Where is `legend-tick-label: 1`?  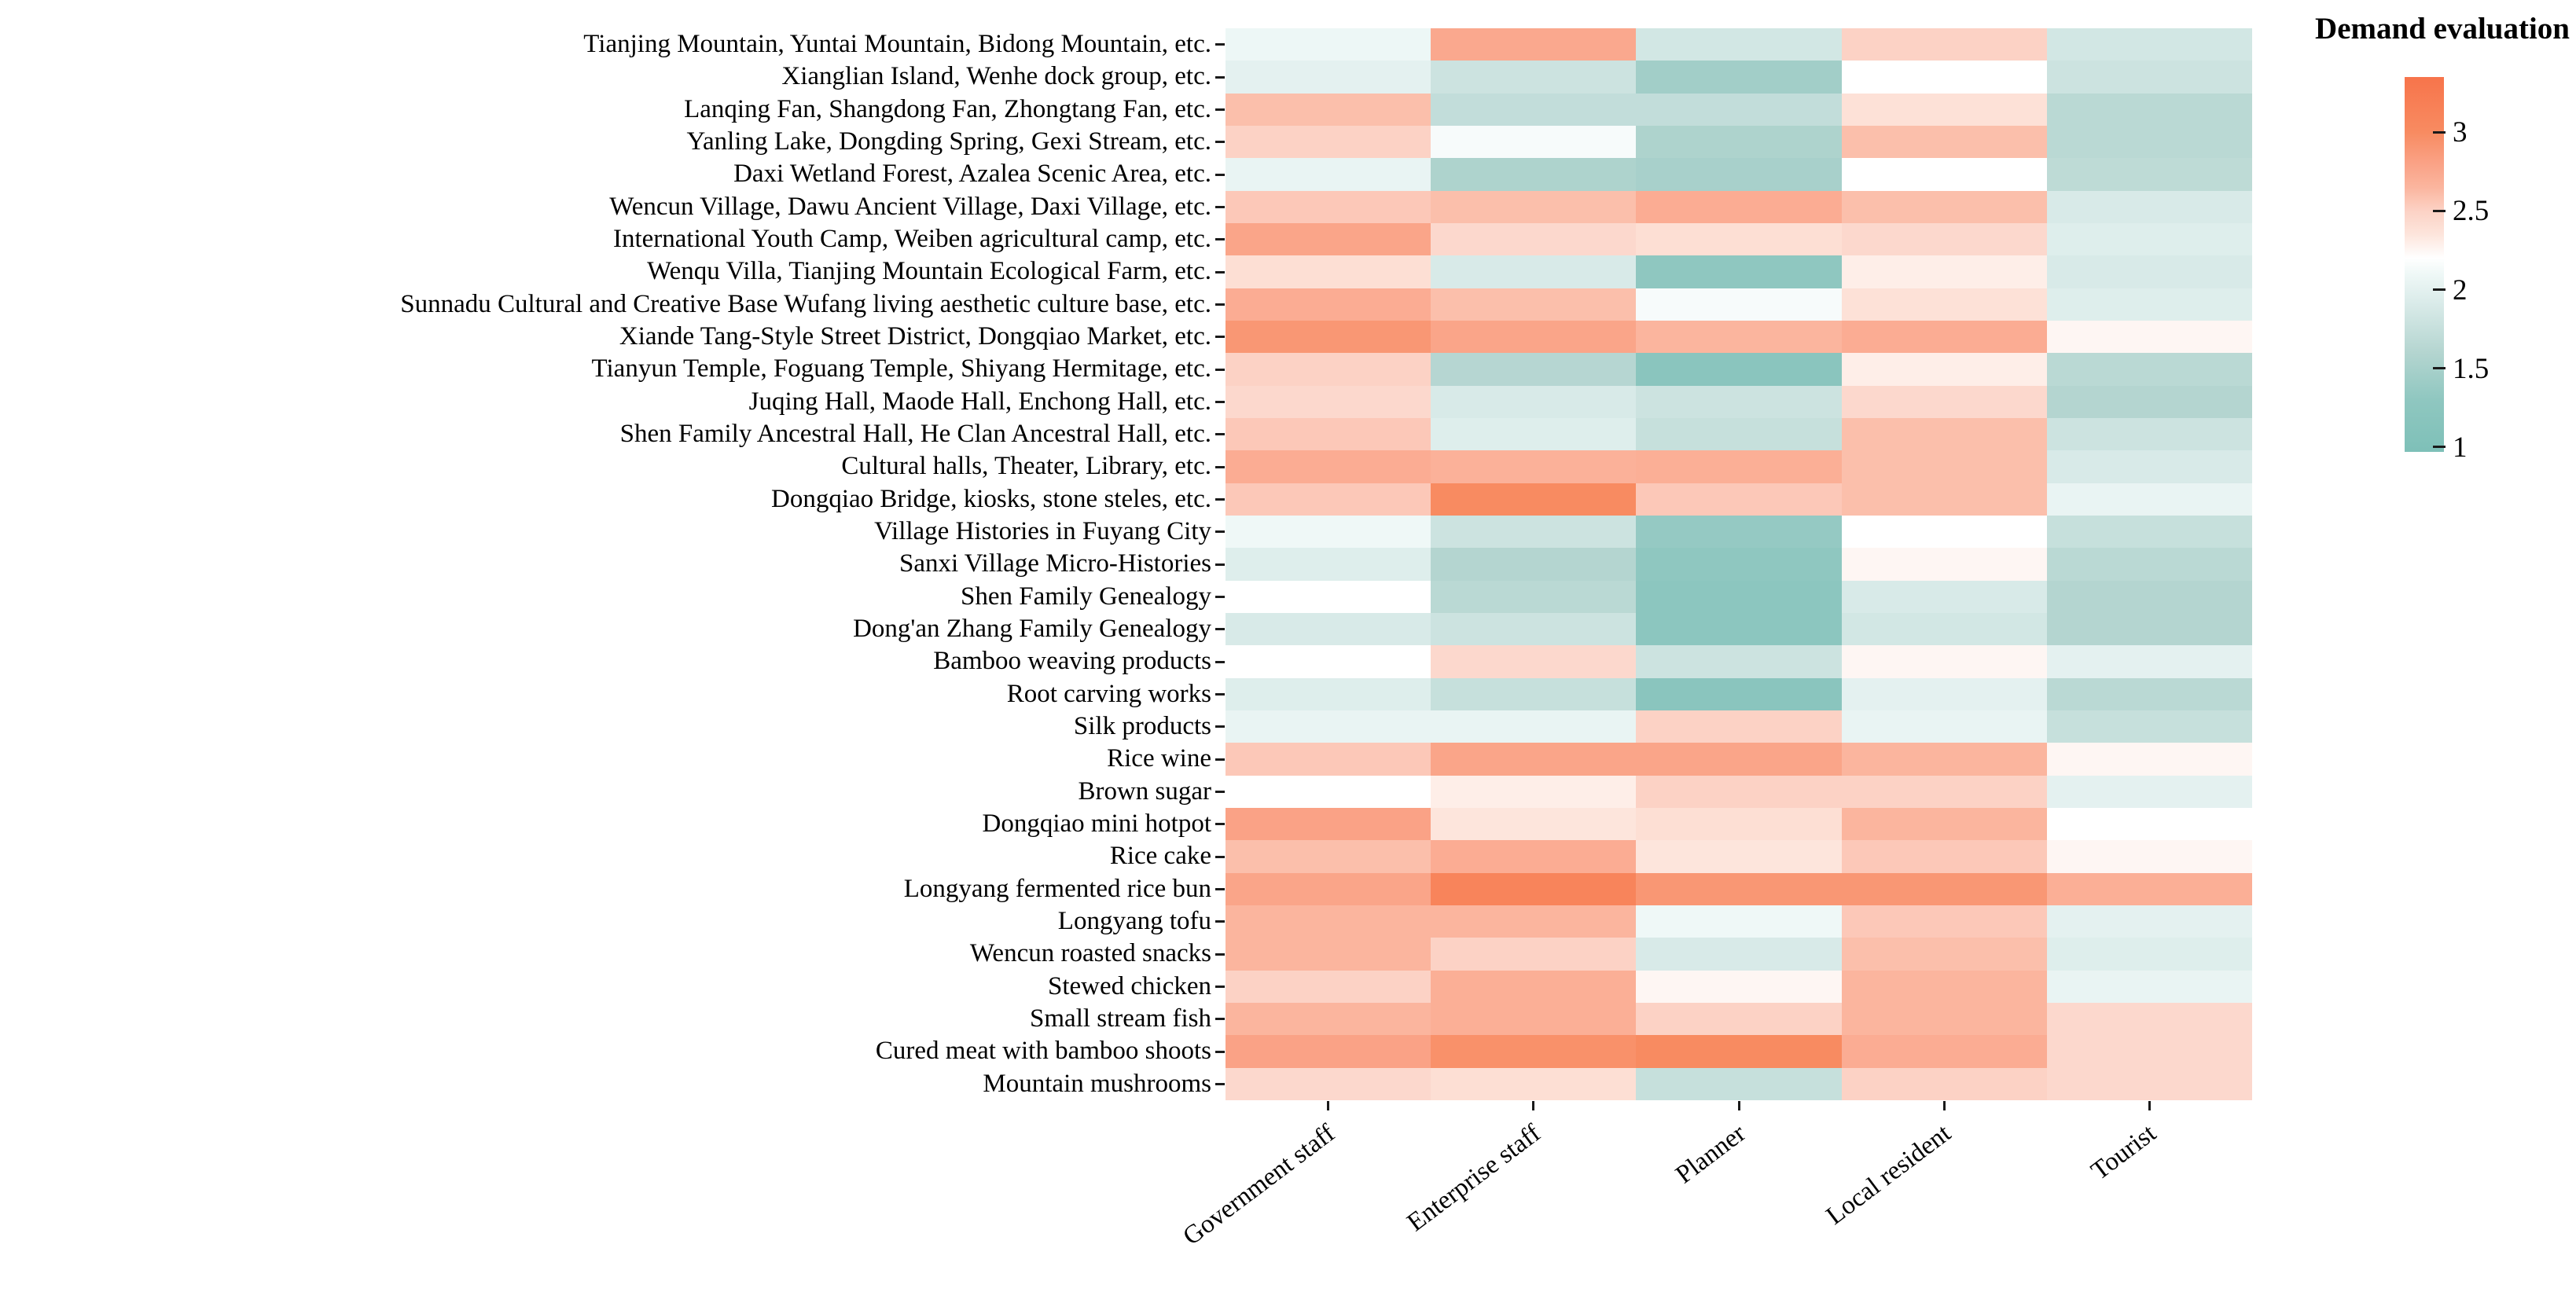 legend-tick-label: 1 is located at coordinates (2460, 448).